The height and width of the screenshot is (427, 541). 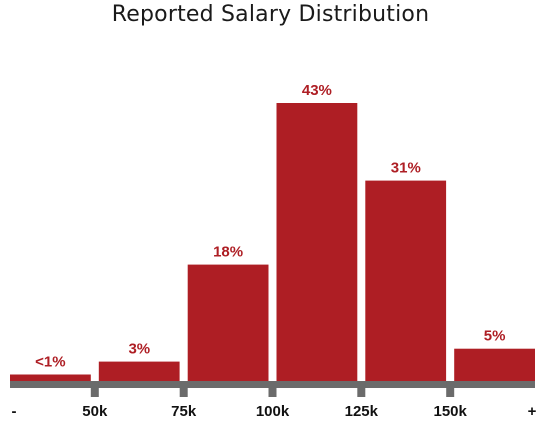 I want to click on data-label-3: 43%, so click(x=317, y=90).